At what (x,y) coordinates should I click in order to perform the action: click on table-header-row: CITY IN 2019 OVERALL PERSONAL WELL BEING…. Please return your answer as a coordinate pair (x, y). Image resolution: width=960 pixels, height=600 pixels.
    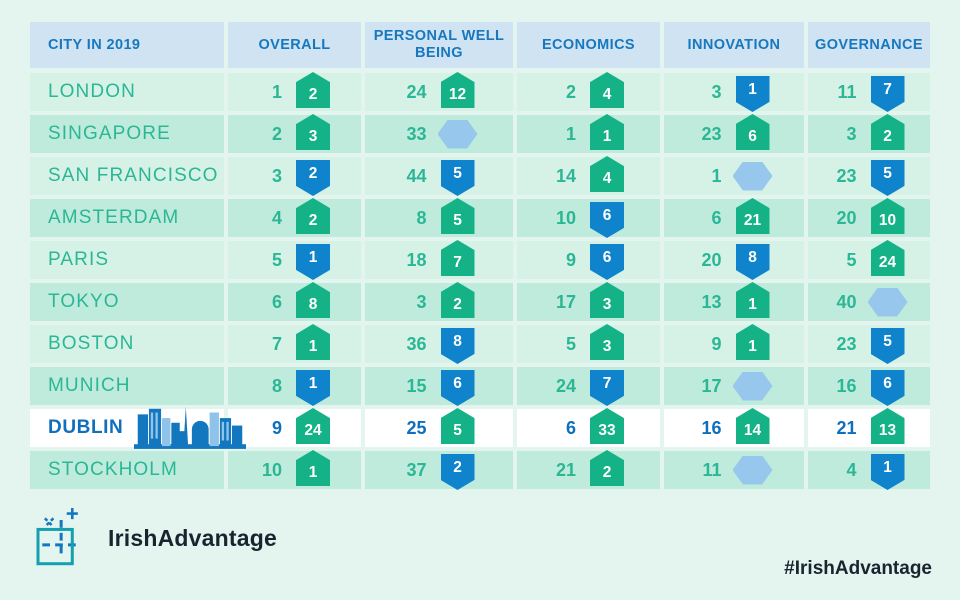
    Looking at the image, I should click on (480, 45).